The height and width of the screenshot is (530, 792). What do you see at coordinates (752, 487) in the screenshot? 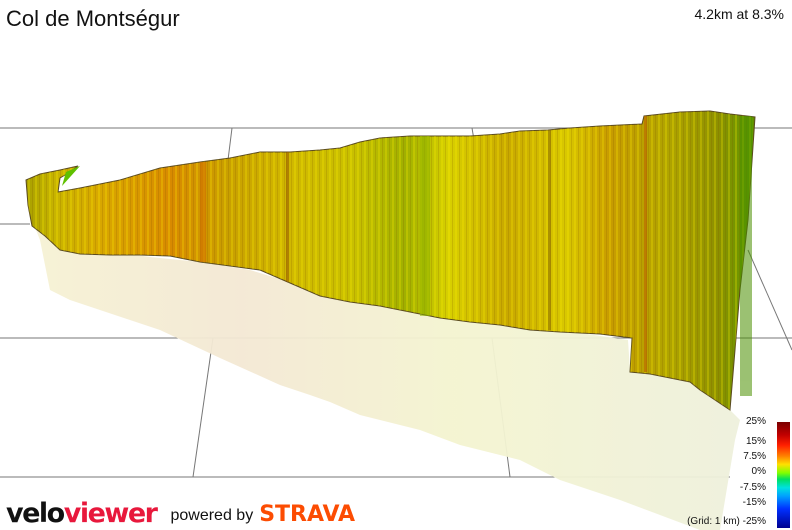
I see `legend-label: -7.5%` at bounding box center [752, 487].